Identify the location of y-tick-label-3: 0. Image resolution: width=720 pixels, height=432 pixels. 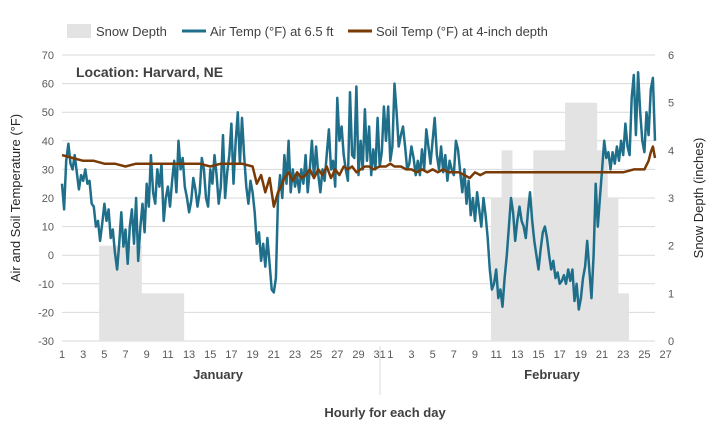
(51, 256).